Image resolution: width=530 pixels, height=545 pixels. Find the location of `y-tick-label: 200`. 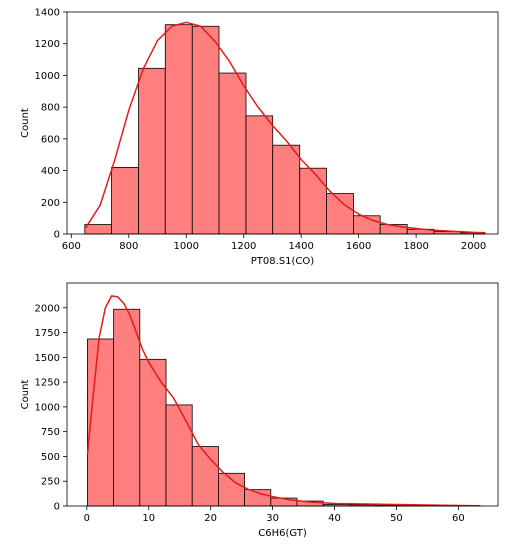

y-tick-label: 200 is located at coordinates (50, 203).